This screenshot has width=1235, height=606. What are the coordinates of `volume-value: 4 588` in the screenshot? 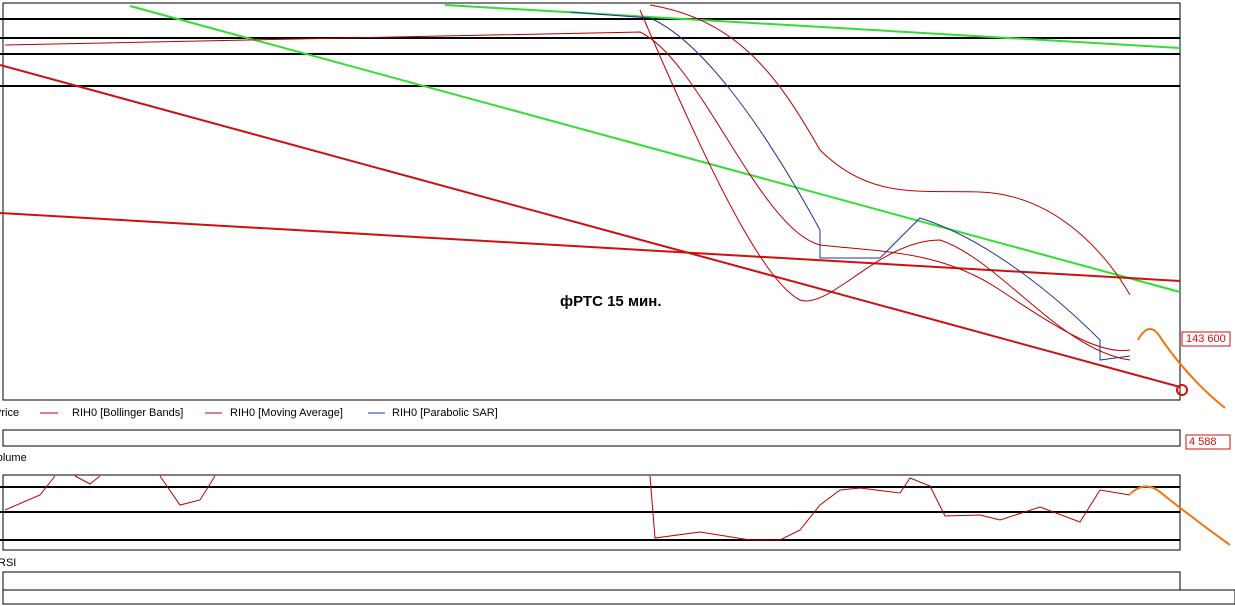 It's located at (1203, 442).